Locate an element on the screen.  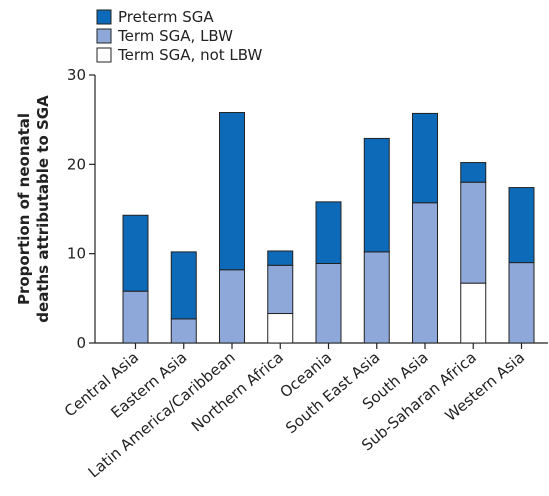
legend-label: Preterm SGA is located at coordinates (166, 17).